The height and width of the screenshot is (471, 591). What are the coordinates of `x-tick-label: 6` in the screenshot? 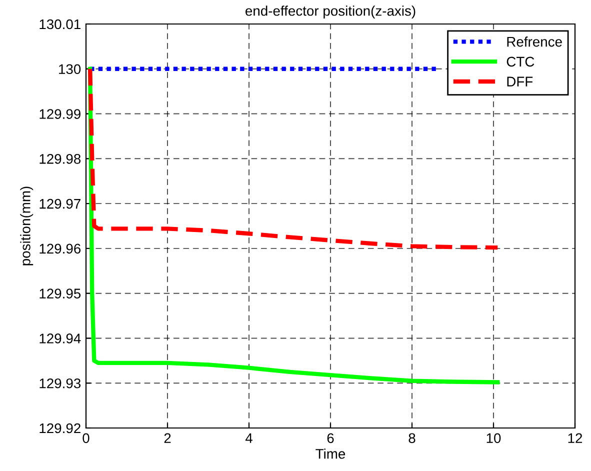 It's located at (330, 438).